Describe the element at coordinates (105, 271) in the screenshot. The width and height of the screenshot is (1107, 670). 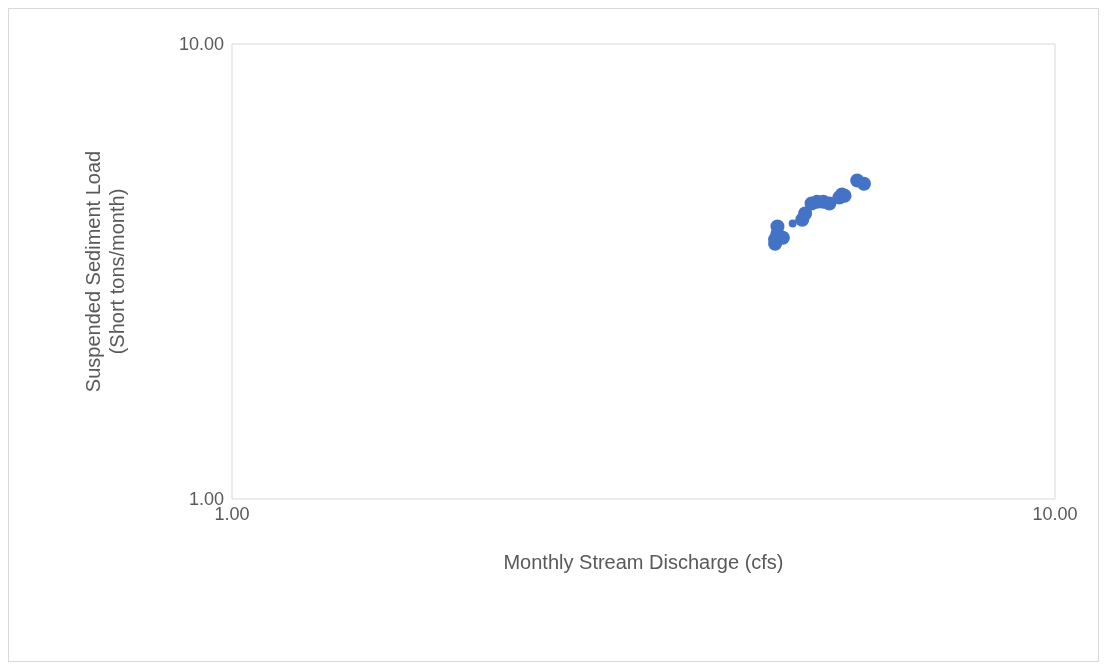
I see `y-axis-title: Suspended Sediment Load (Short tons/month)` at that location.